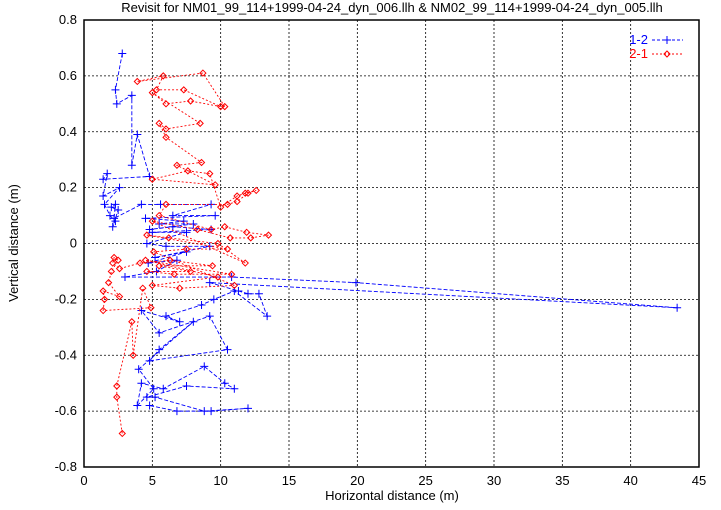 The image size is (721, 510). Describe the element at coordinates (66, 410) in the screenshot. I see `y-tick-label: -0.6` at that location.